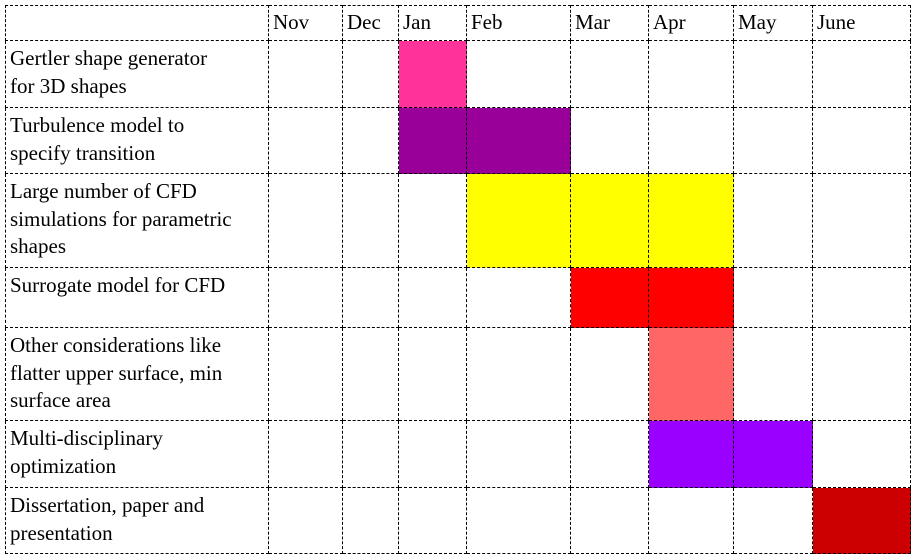 The height and width of the screenshot is (560, 917). I want to click on task-row: Multi-disciplinary optimization, so click(458, 454).